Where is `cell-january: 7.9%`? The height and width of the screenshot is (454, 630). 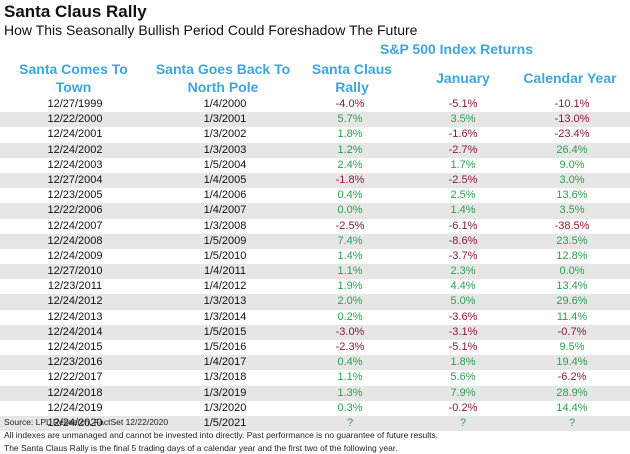
cell-january: 7.9% is located at coordinates (463, 392).